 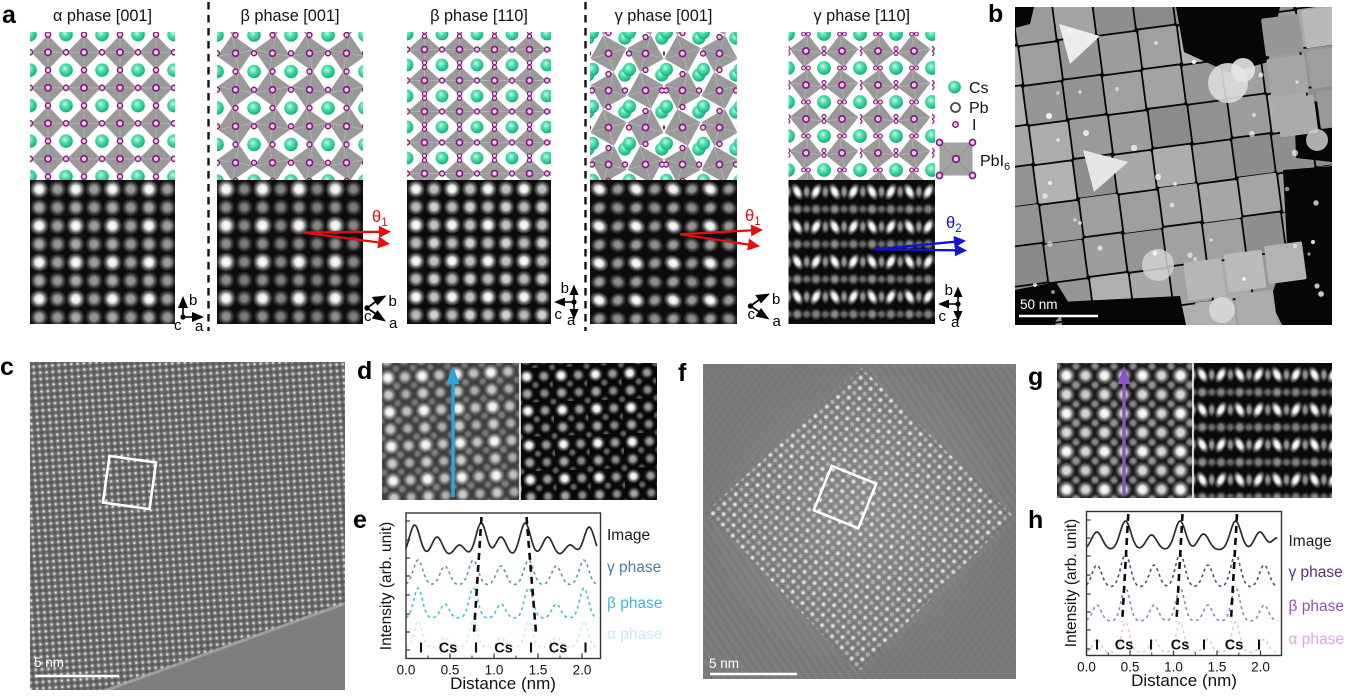 What do you see at coordinates (664, 16) in the screenshot?
I see `svg-text: γ phase [001]` at bounding box center [664, 16].